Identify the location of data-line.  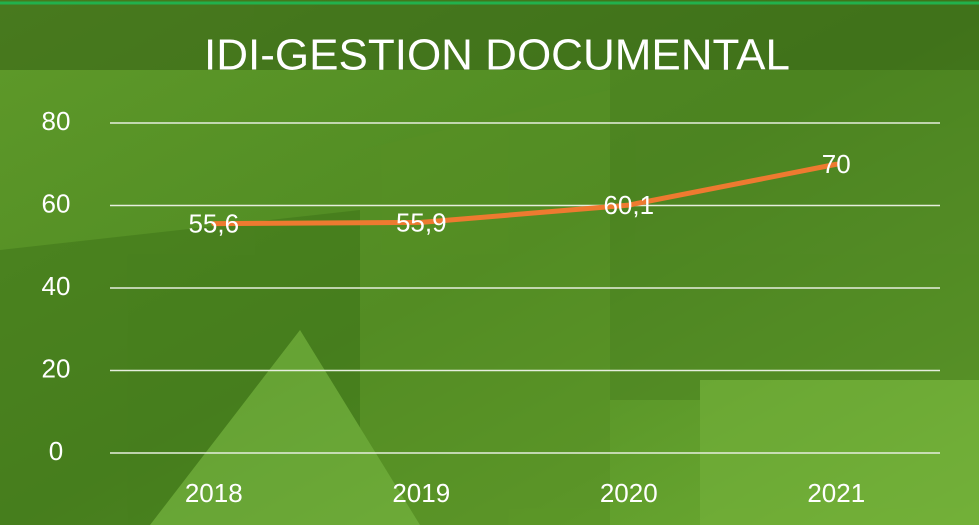
(525, 194).